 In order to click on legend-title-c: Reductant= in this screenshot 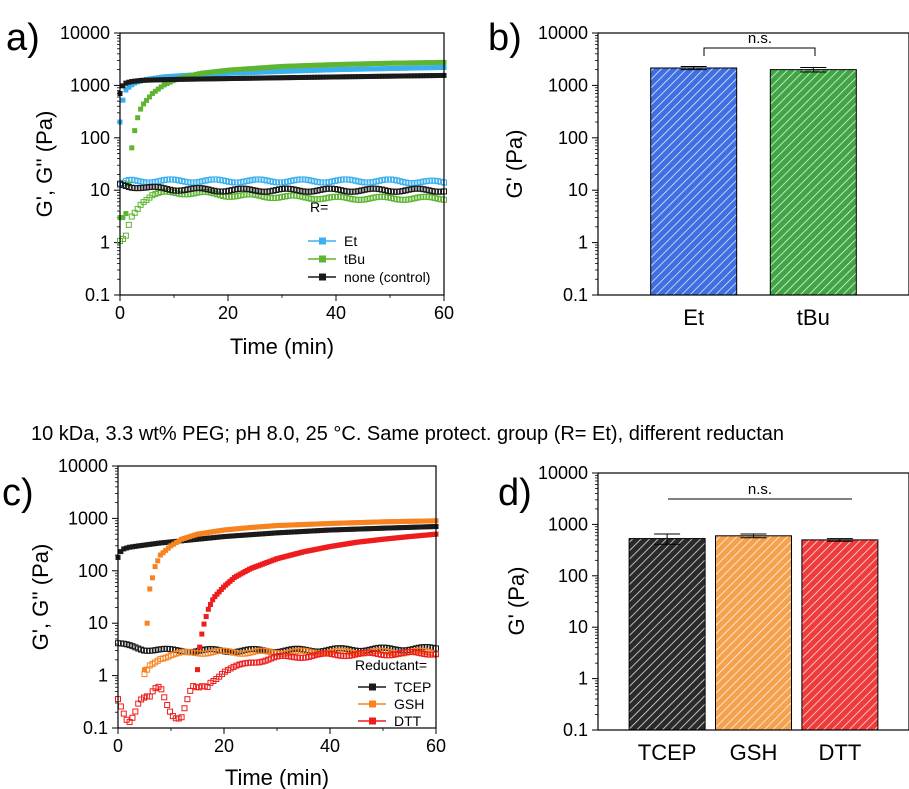, I will do `click(391, 665)`.